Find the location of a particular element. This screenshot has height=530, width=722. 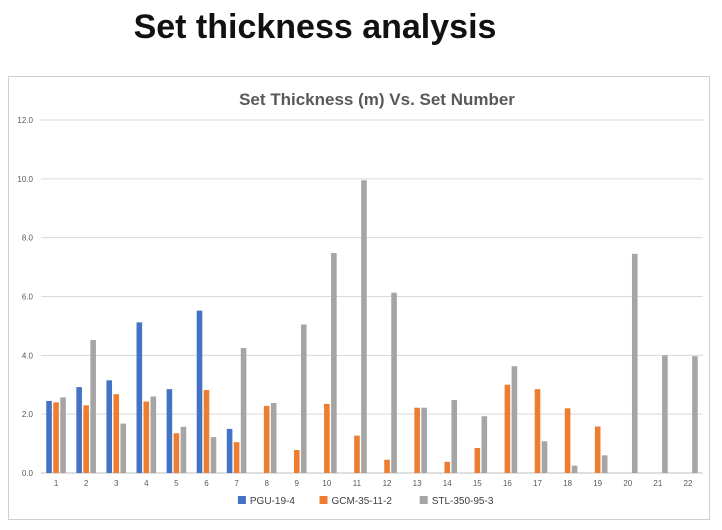

x-tick-label: 15 is located at coordinates (477, 483).